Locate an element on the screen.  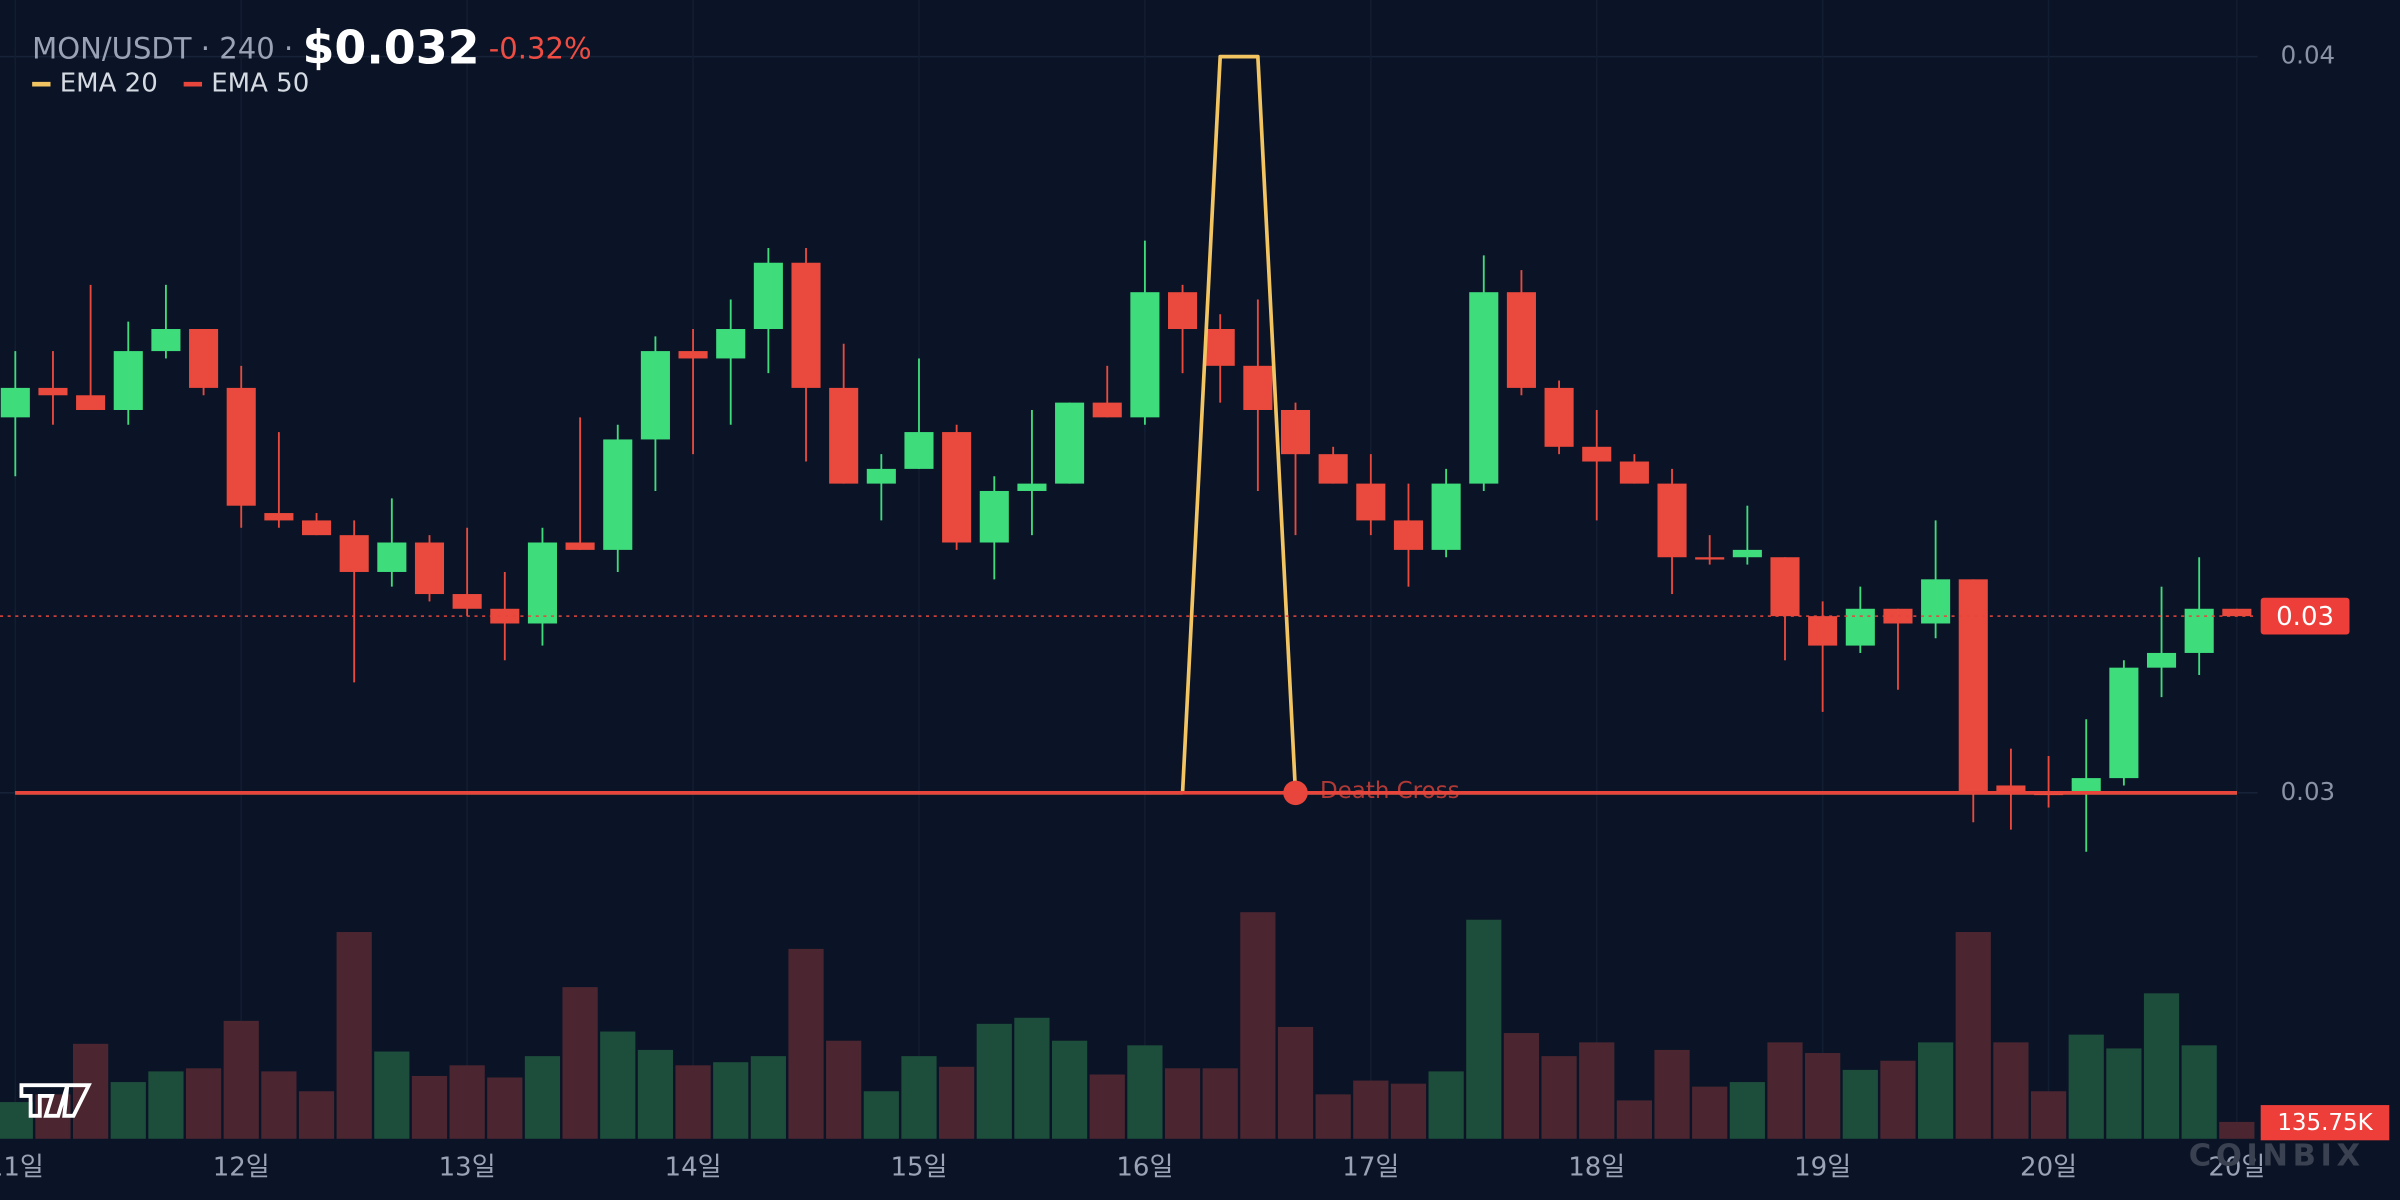
x-tick-label: 14일 is located at coordinates (693, 1167).